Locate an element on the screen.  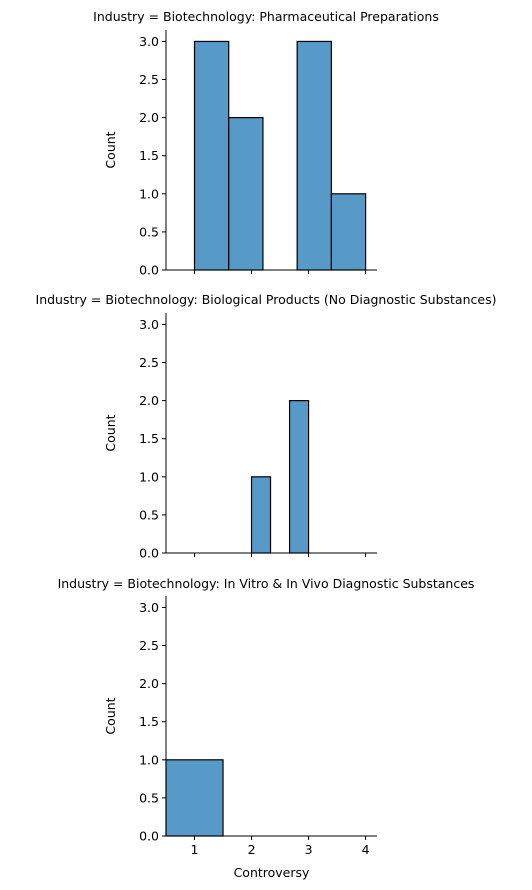
x-axis-label: Controversy is located at coordinates (272, 872).